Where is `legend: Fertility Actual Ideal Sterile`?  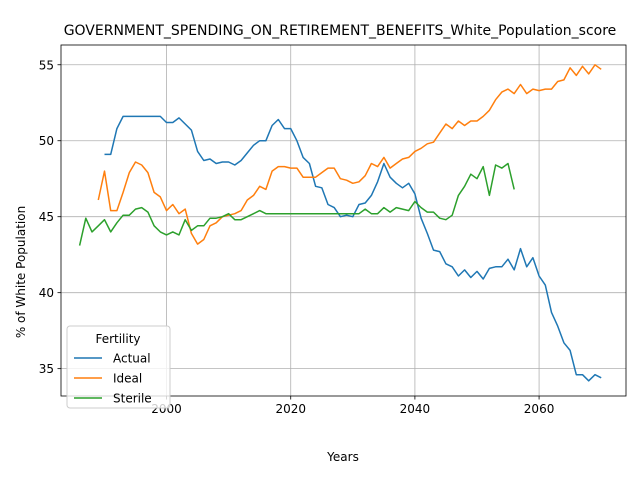
legend: Fertility Actual Ideal Sterile is located at coordinates (118, 367).